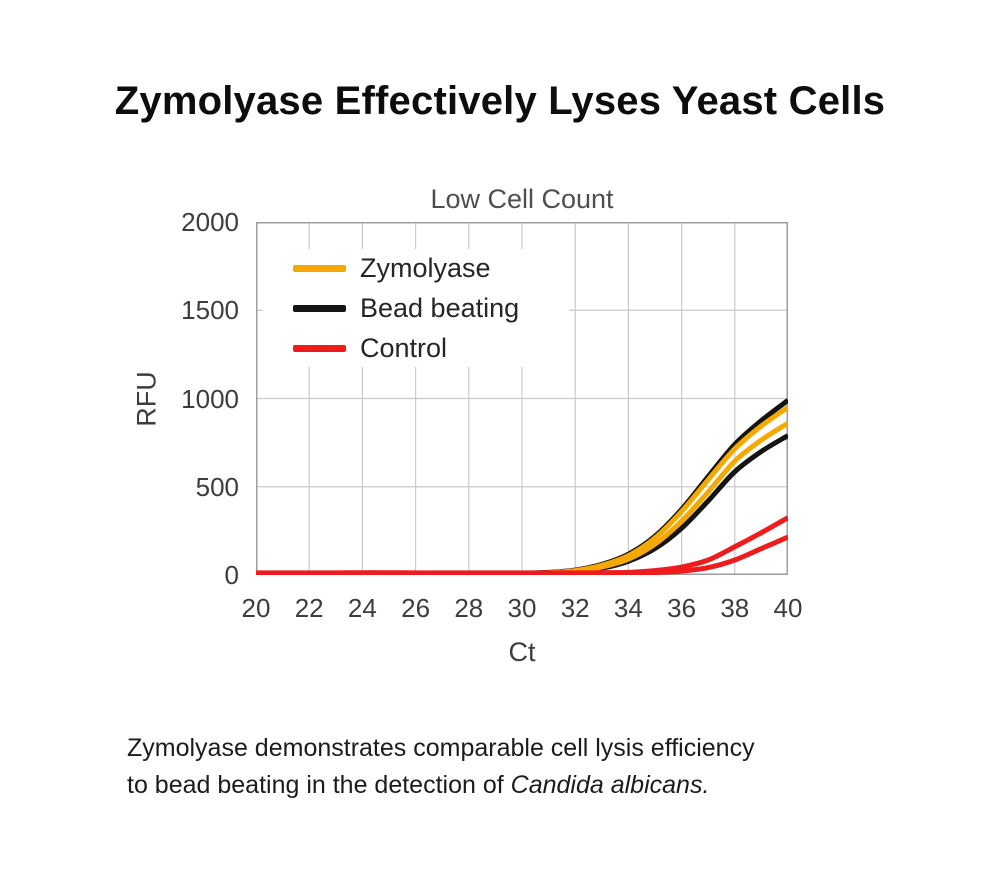 This screenshot has width=1000, height=875. Describe the element at coordinates (522, 199) in the screenshot. I see `chart-title: Low Cell Count` at that location.